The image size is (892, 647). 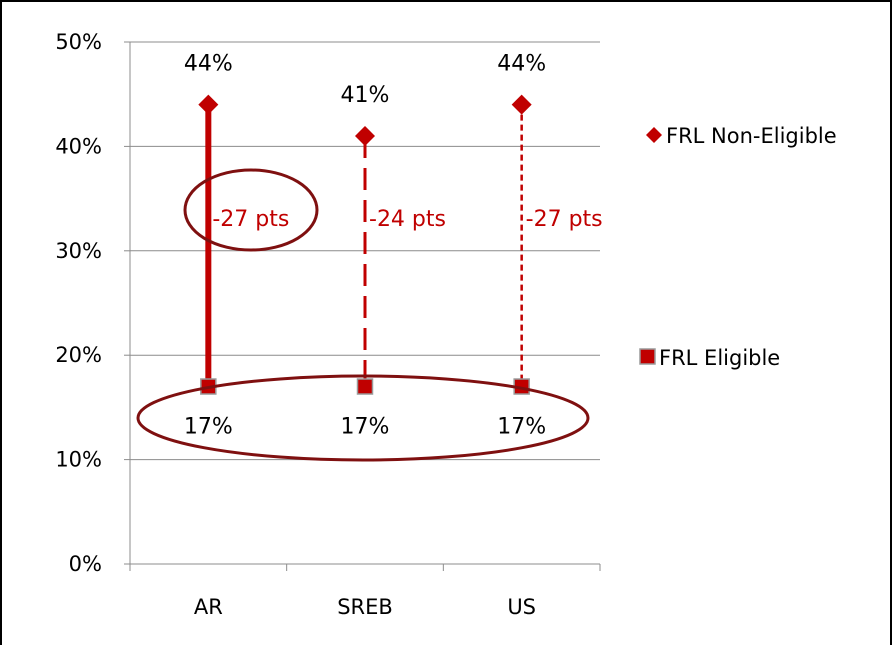 I want to click on eligible-marker, so click(x=365, y=386).